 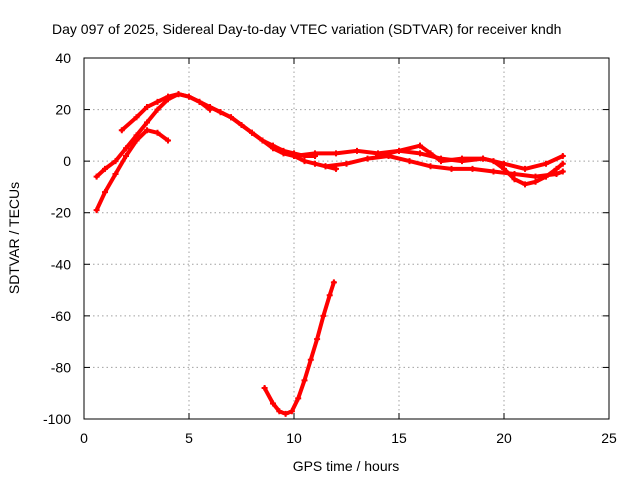 What do you see at coordinates (61, 213) in the screenshot?
I see `y-tick-label: -20` at bounding box center [61, 213].